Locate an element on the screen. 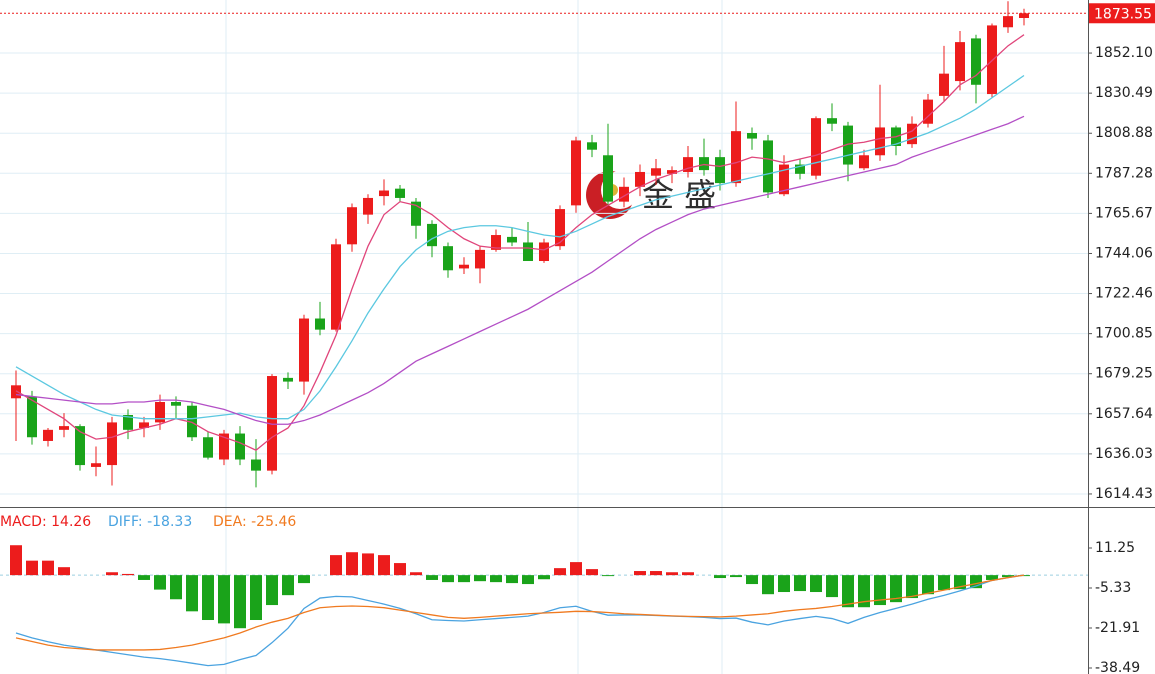  y-tick-label: -5.33 is located at coordinates (1113, 588).